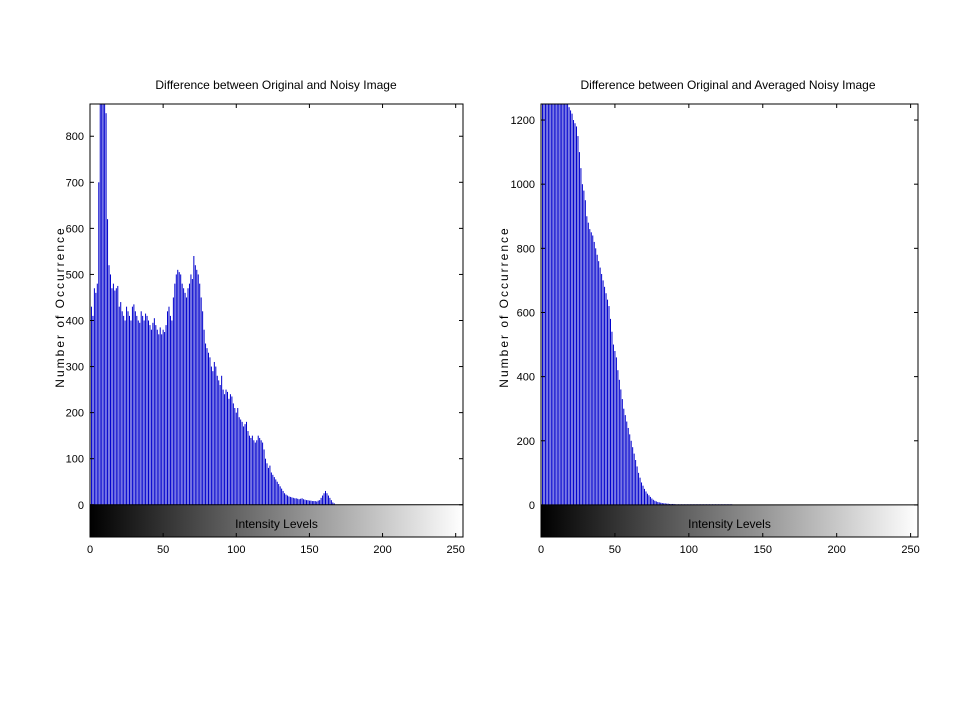  I want to click on y-tick-label: 100, so click(75, 460).